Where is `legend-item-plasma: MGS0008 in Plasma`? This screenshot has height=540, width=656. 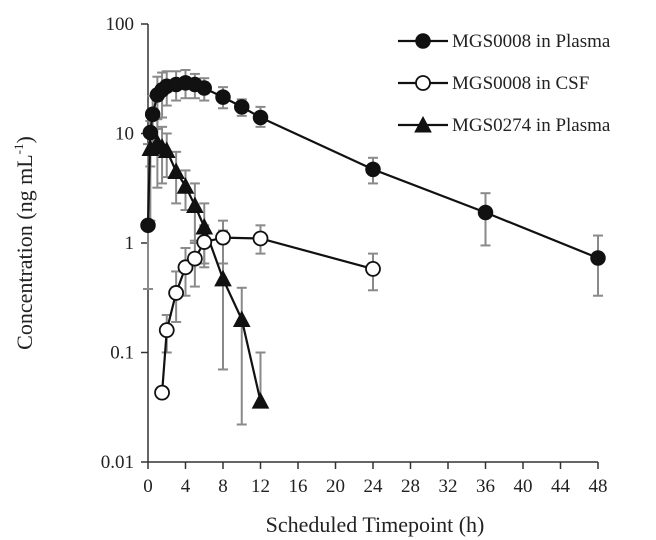 legend-item-plasma: MGS0008 in Plasma is located at coordinates (504, 41).